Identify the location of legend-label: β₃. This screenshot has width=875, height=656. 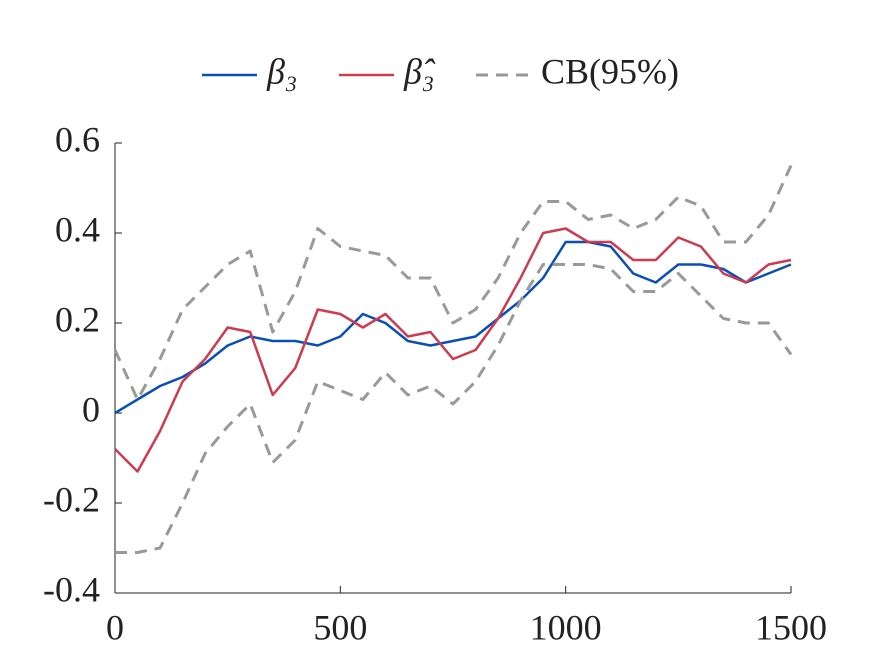
(281, 71).